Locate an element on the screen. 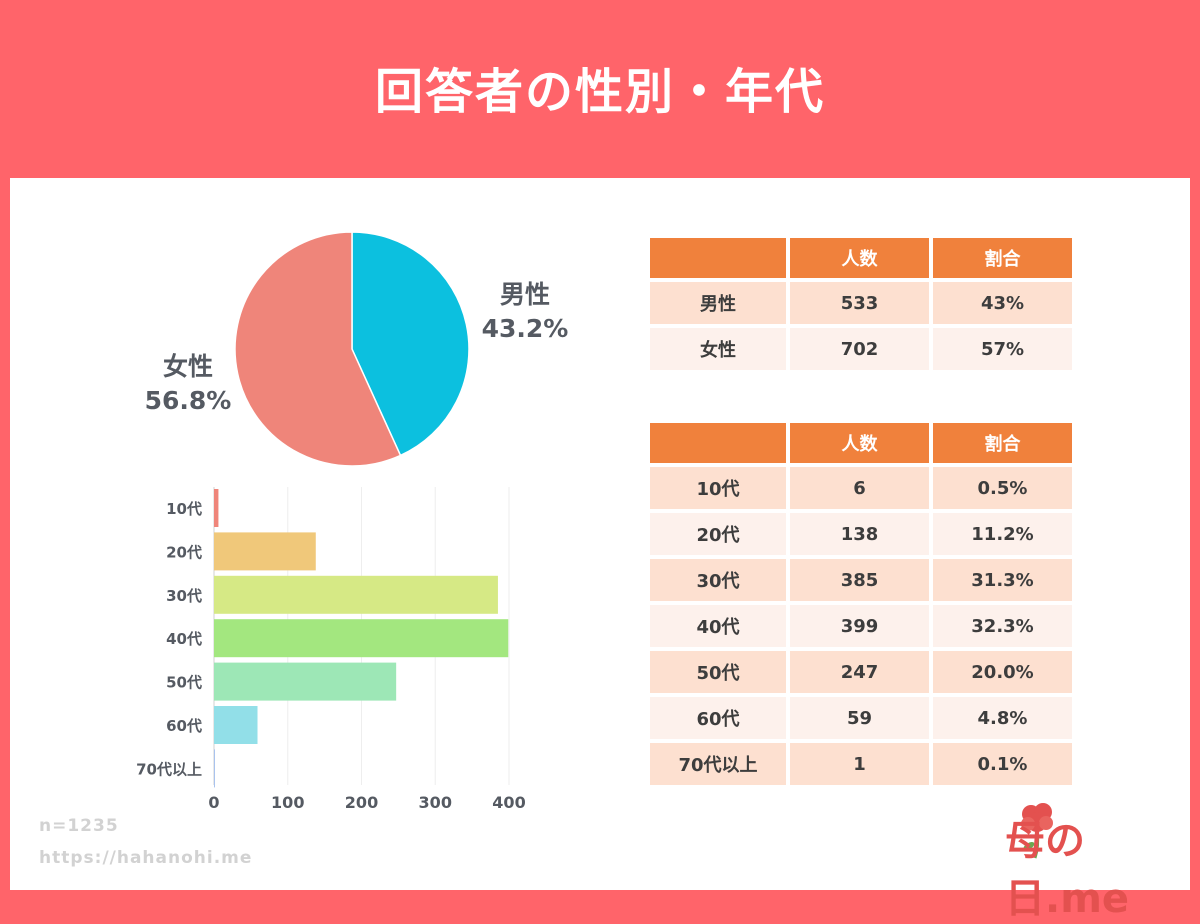 This screenshot has width=1200, height=924. table-cell: 30代 is located at coordinates (718, 580).